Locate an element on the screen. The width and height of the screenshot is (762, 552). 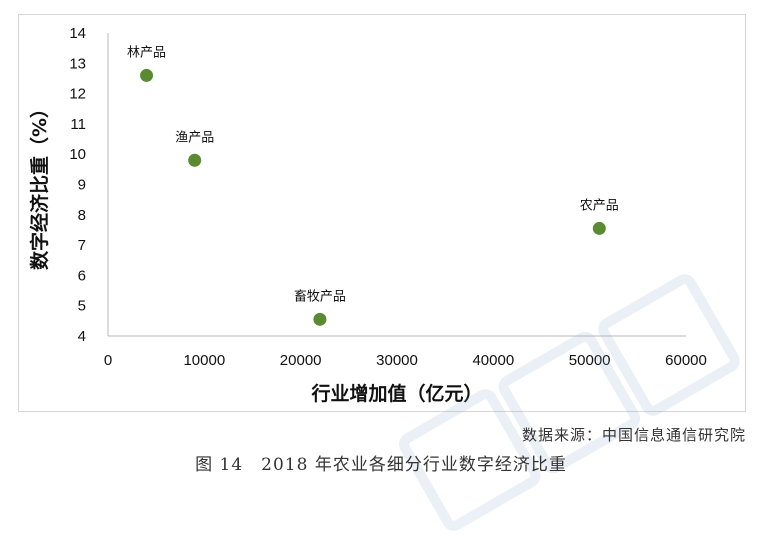
x-tick-label: 30000 is located at coordinates (397, 360).